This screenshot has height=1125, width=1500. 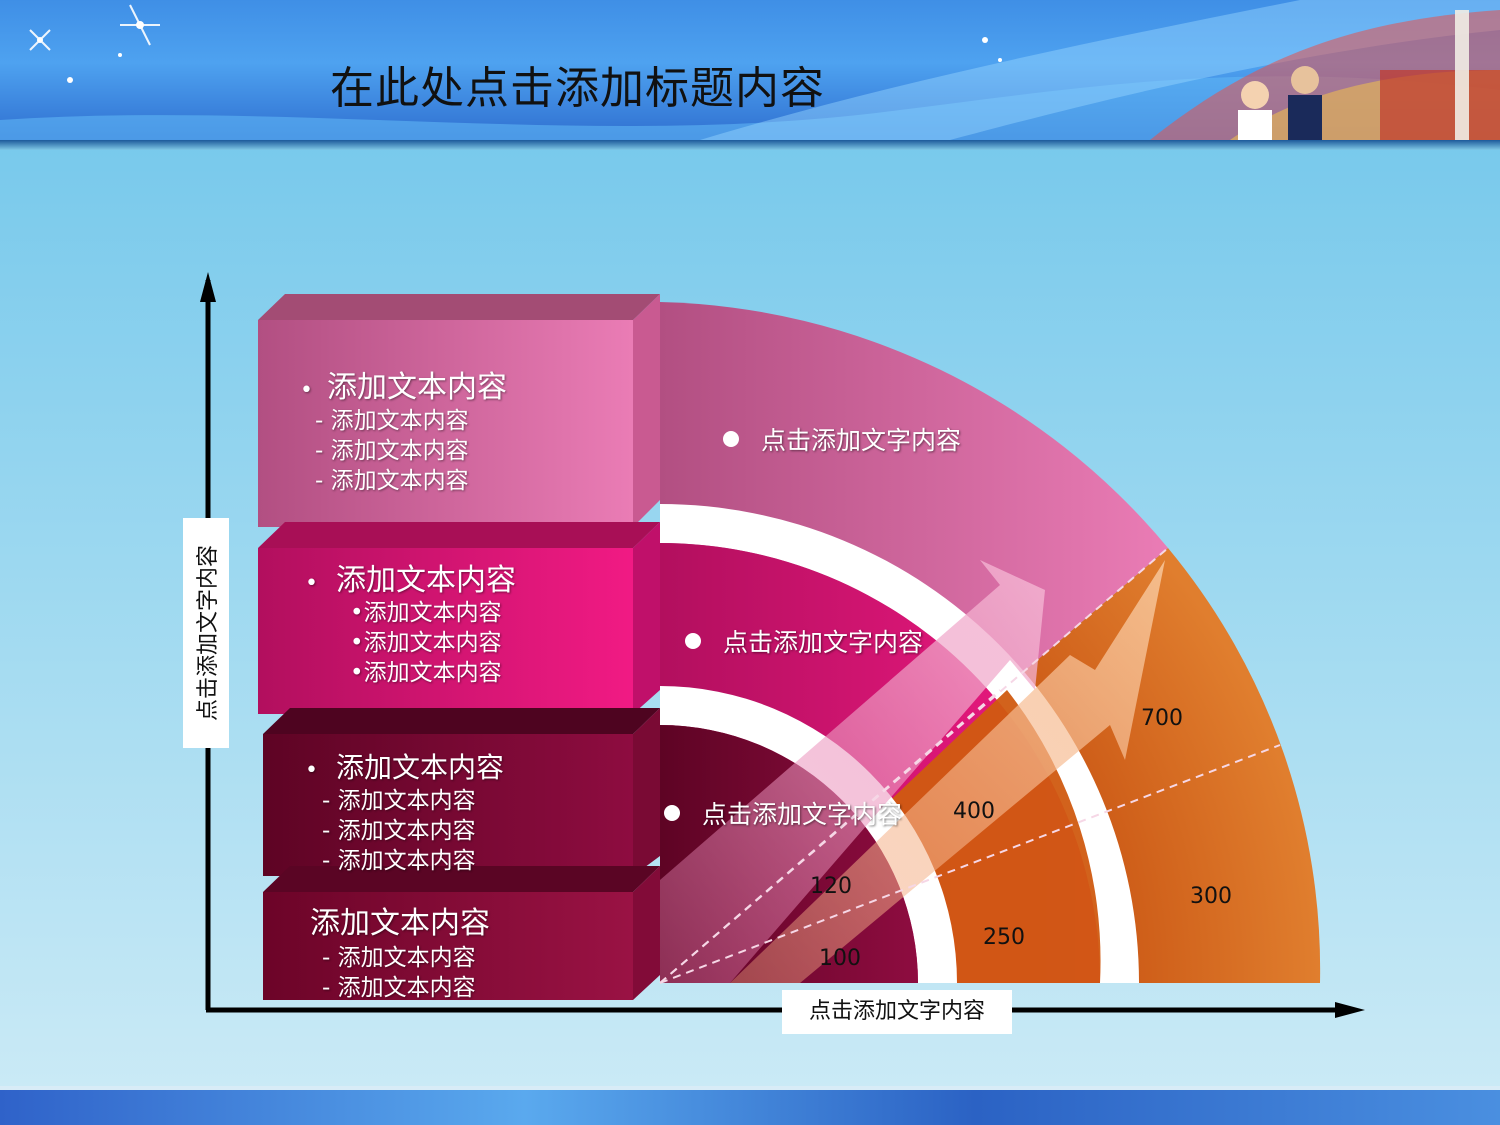 I want to click on box-4-front, so click(x=448, y=946).